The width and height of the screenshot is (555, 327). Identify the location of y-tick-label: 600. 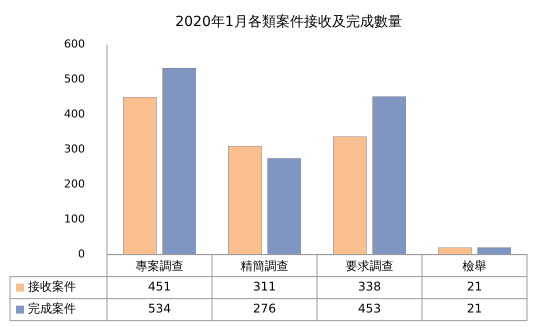
(74, 44).